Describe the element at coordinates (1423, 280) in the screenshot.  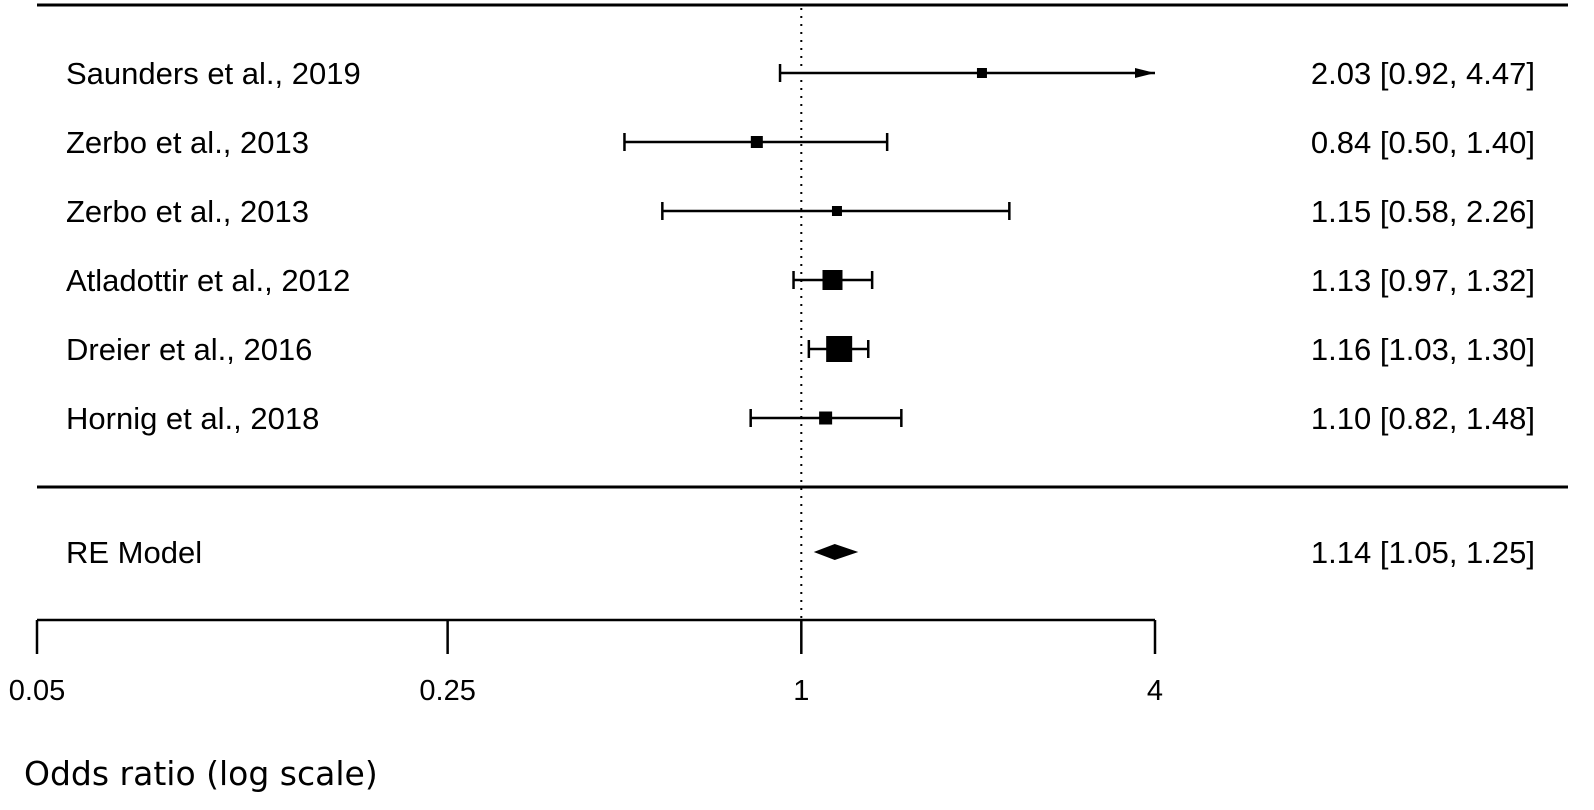
I see `ci-text: 1.13 [0.97, 1.32]` at that location.